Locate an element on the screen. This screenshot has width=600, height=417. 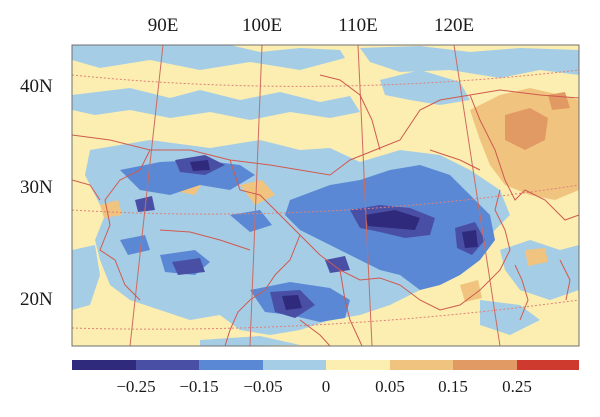
lat-label-30n: 30N is located at coordinates (36, 187).